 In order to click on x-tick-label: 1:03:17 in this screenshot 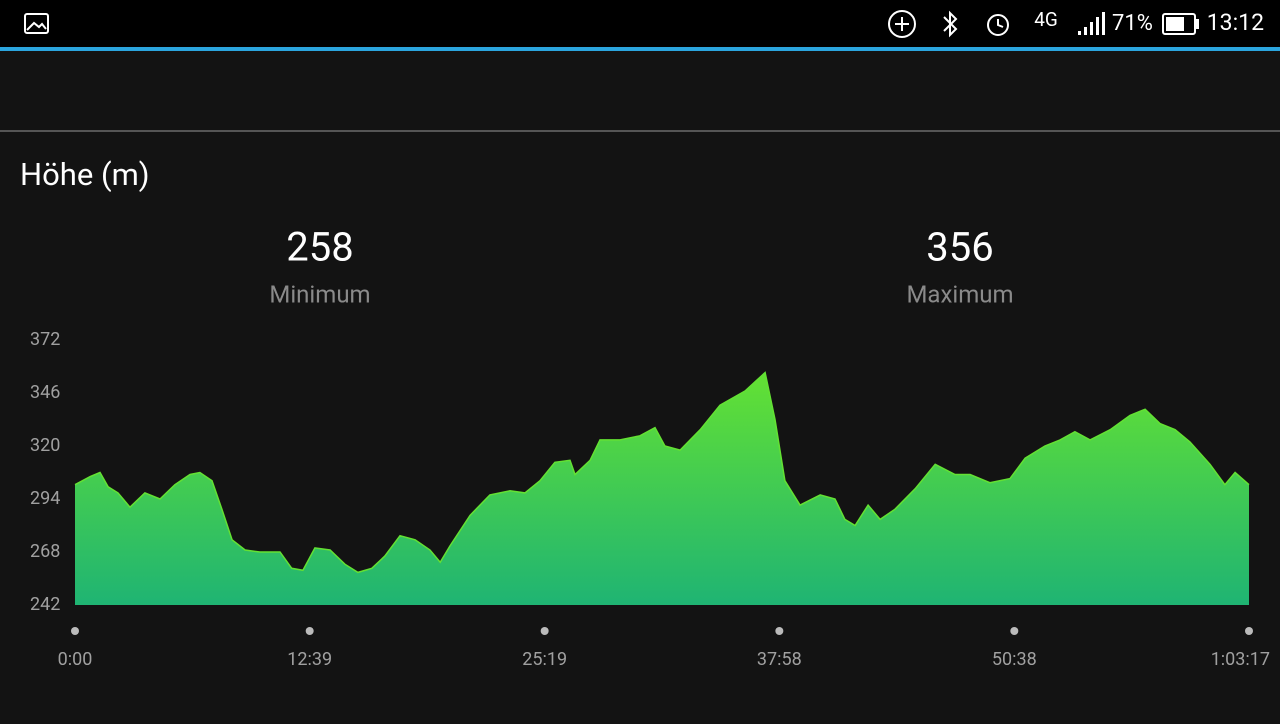, I will do `click(1240, 659)`.